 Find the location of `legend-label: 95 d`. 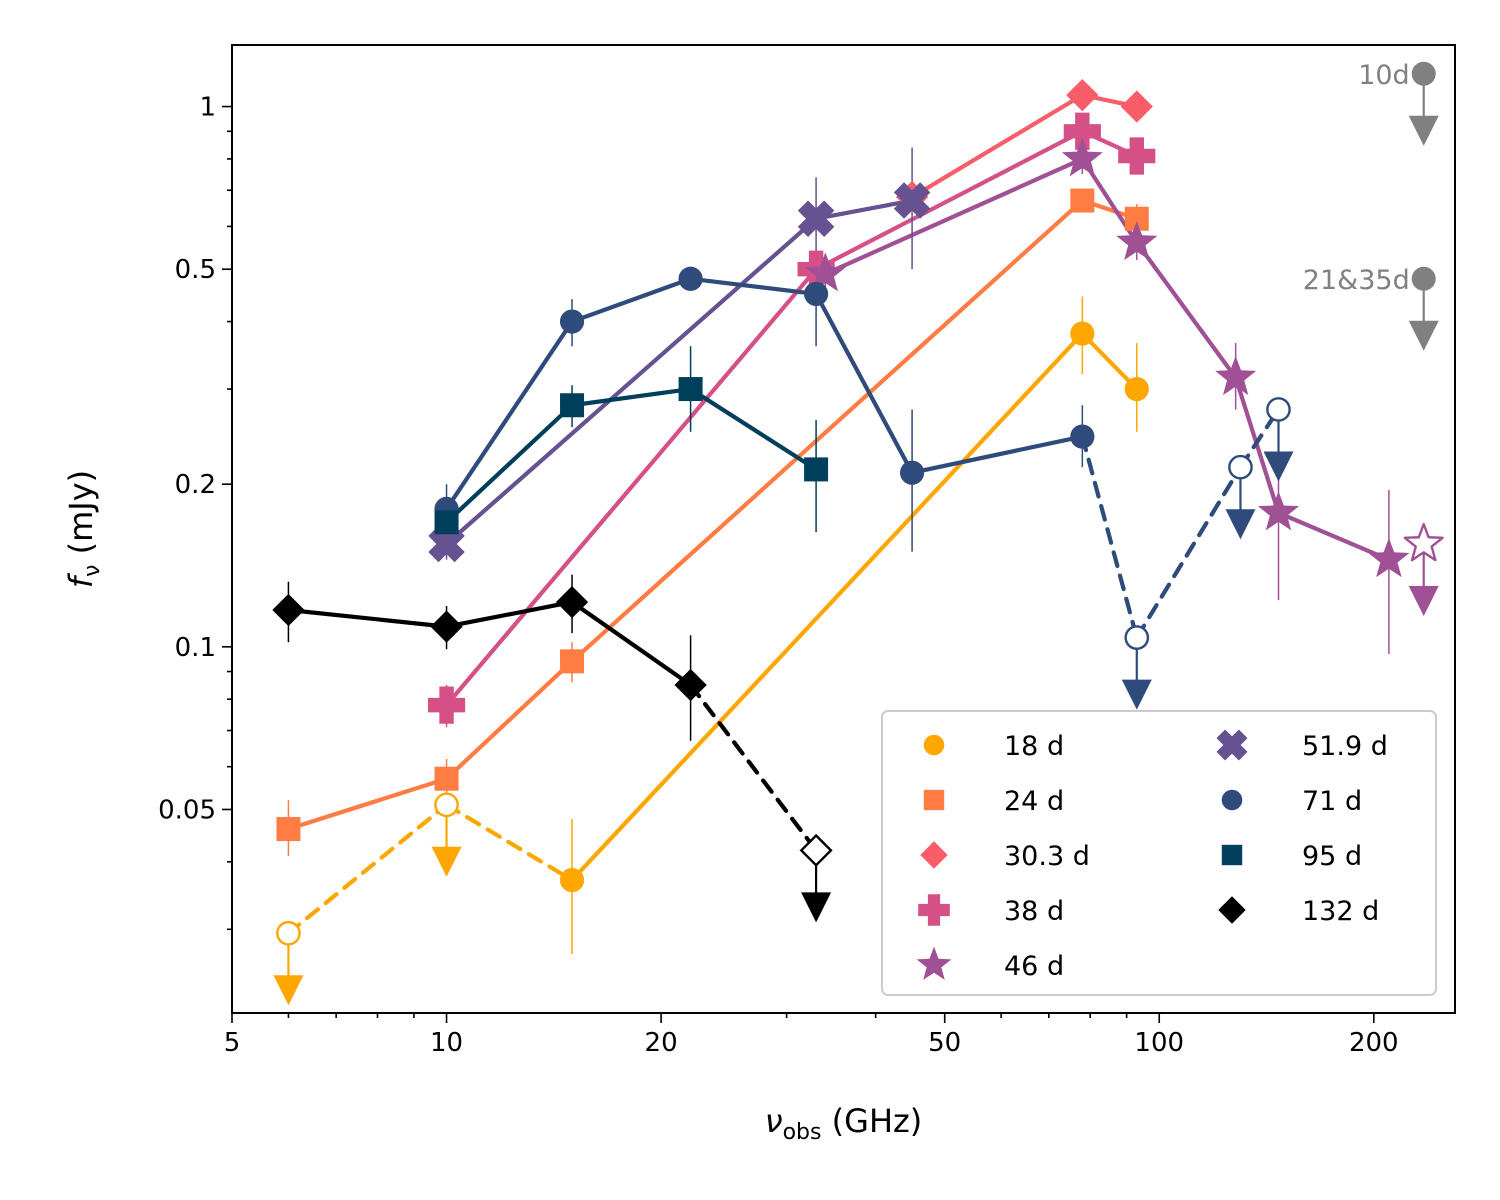

legend-label: 95 d is located at coordinates (1332, 856).